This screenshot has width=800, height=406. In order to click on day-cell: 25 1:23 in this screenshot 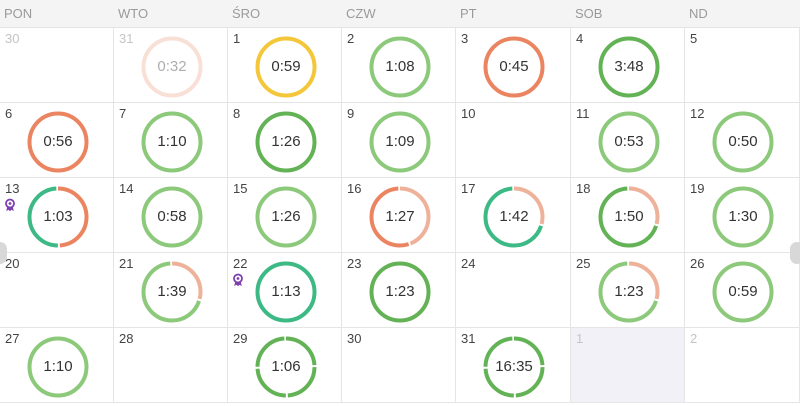, I will do `click(628, 290)`.